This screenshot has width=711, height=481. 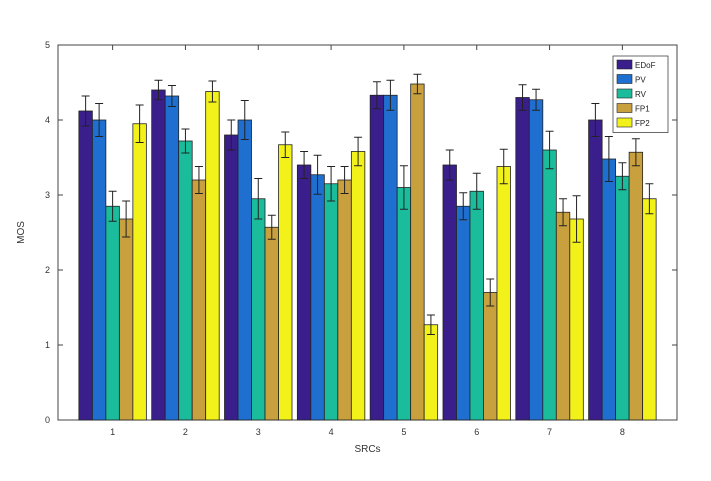 I want to click on y-tick-label: 0, so click(x=47, y=420).